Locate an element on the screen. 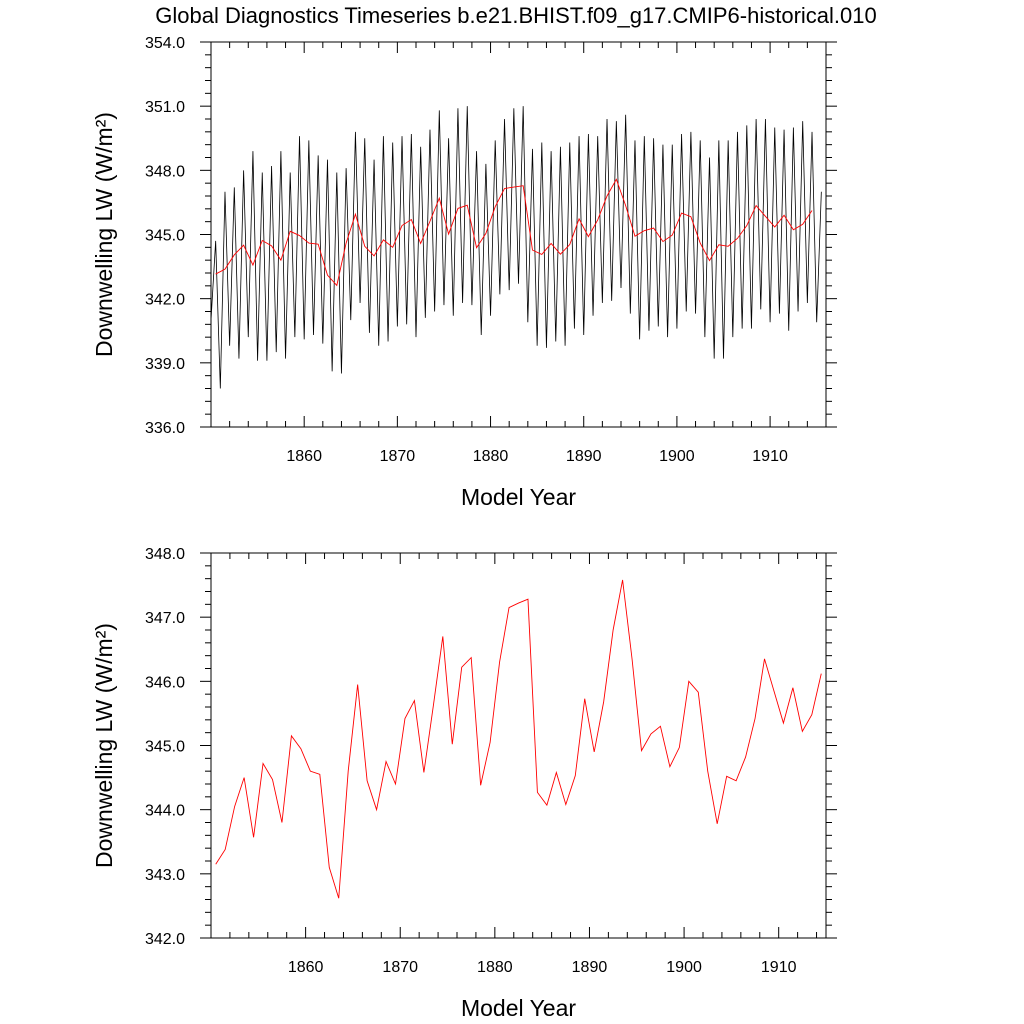  y-tick-label: 339.0 is located at coordinates (165, 364).